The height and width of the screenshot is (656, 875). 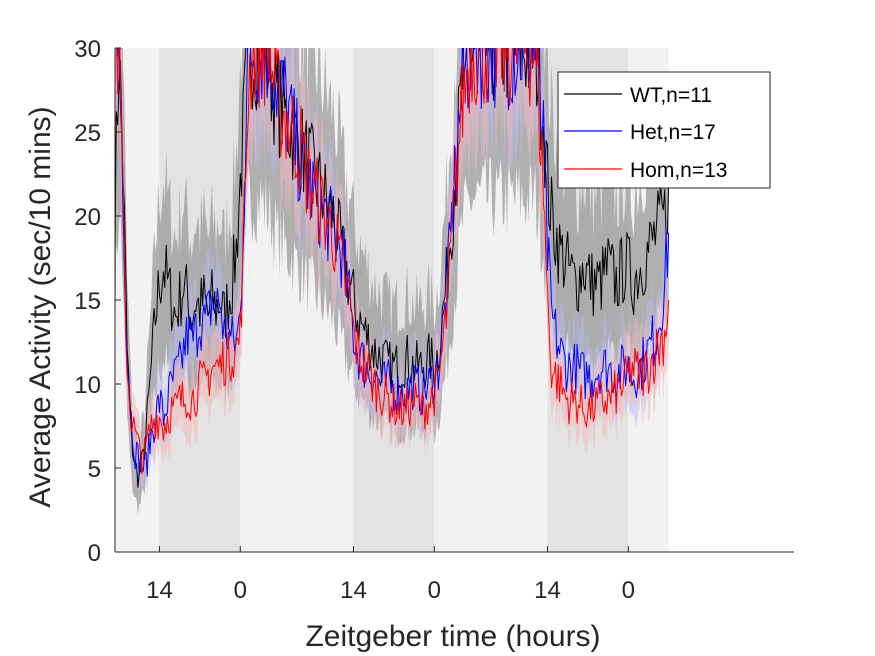 What do you see at coordinates (159, 590) in the screenshot?
I see `x-tick-label-0: 14` at bounding box center [159, 590].